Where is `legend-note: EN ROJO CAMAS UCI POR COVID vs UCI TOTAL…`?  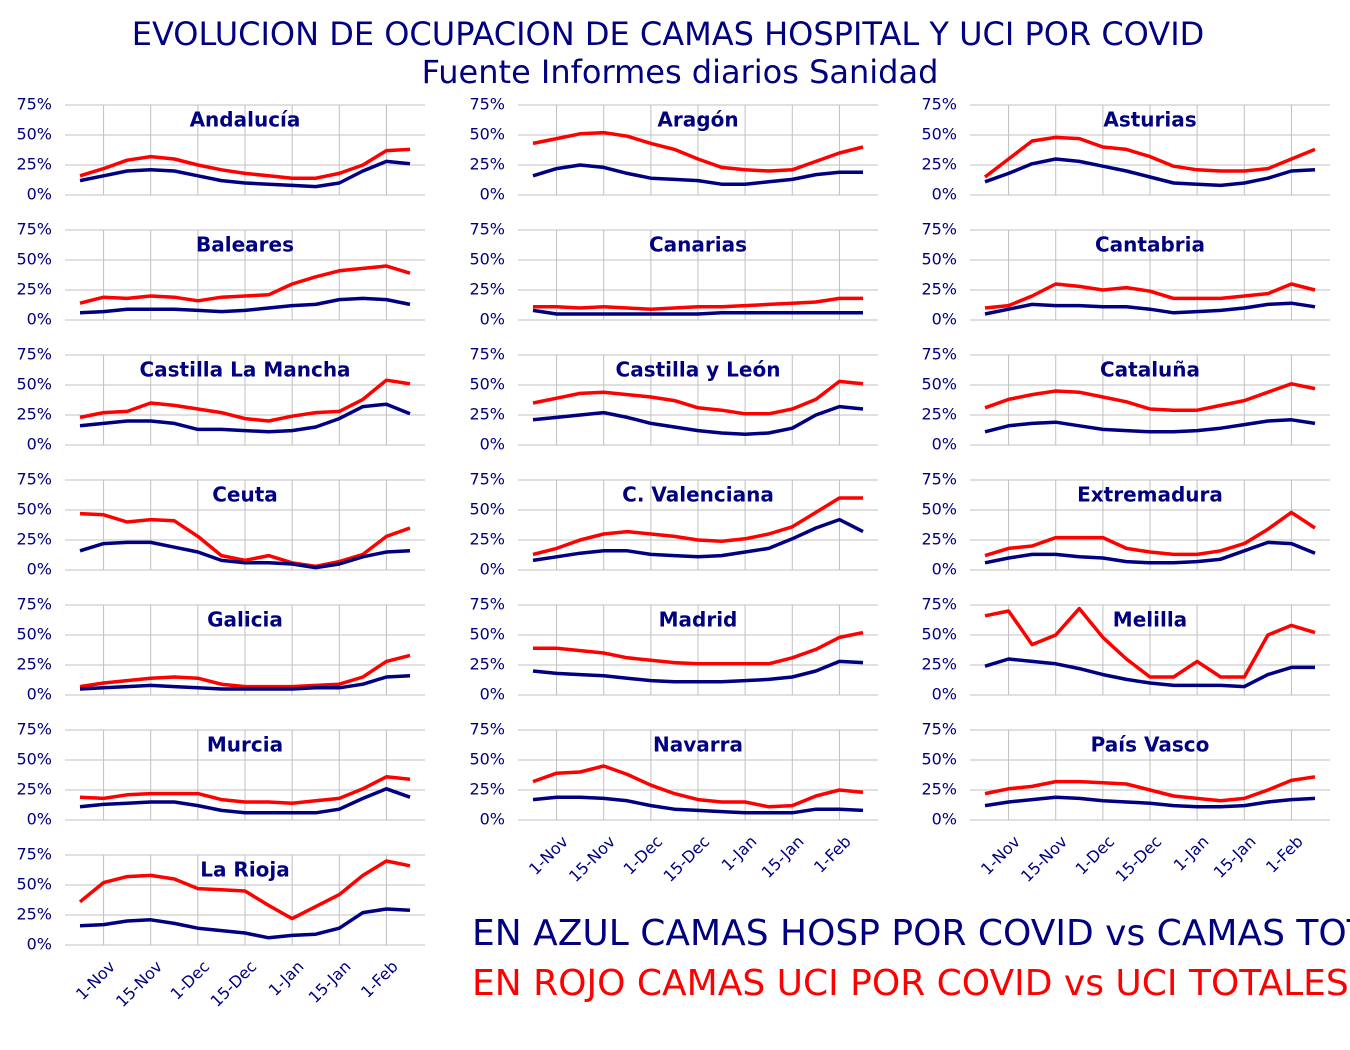 legend-note: EN ROJO CAMAS UCI POR COVID vs UCI TOTAL… is located at coordinates (910, 983).